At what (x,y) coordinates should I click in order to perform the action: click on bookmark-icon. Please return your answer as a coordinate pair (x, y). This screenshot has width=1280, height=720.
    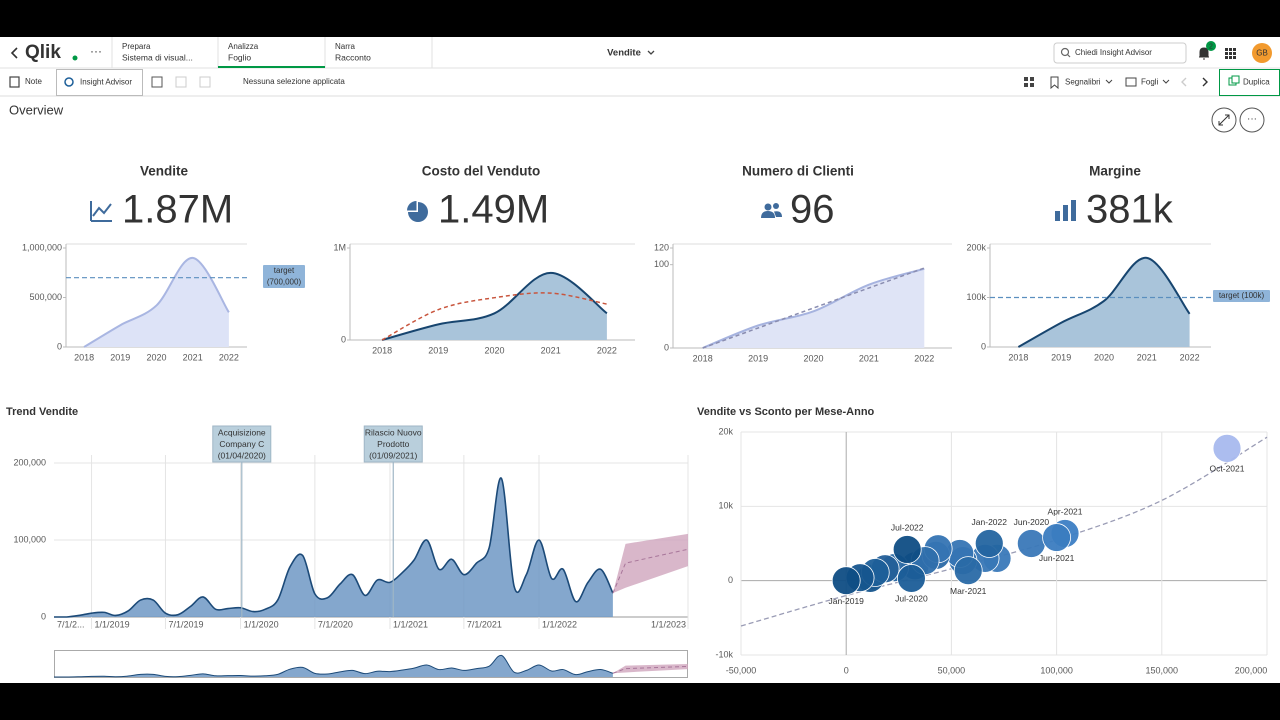
    Looking at the image, I should click on (1054, 83).